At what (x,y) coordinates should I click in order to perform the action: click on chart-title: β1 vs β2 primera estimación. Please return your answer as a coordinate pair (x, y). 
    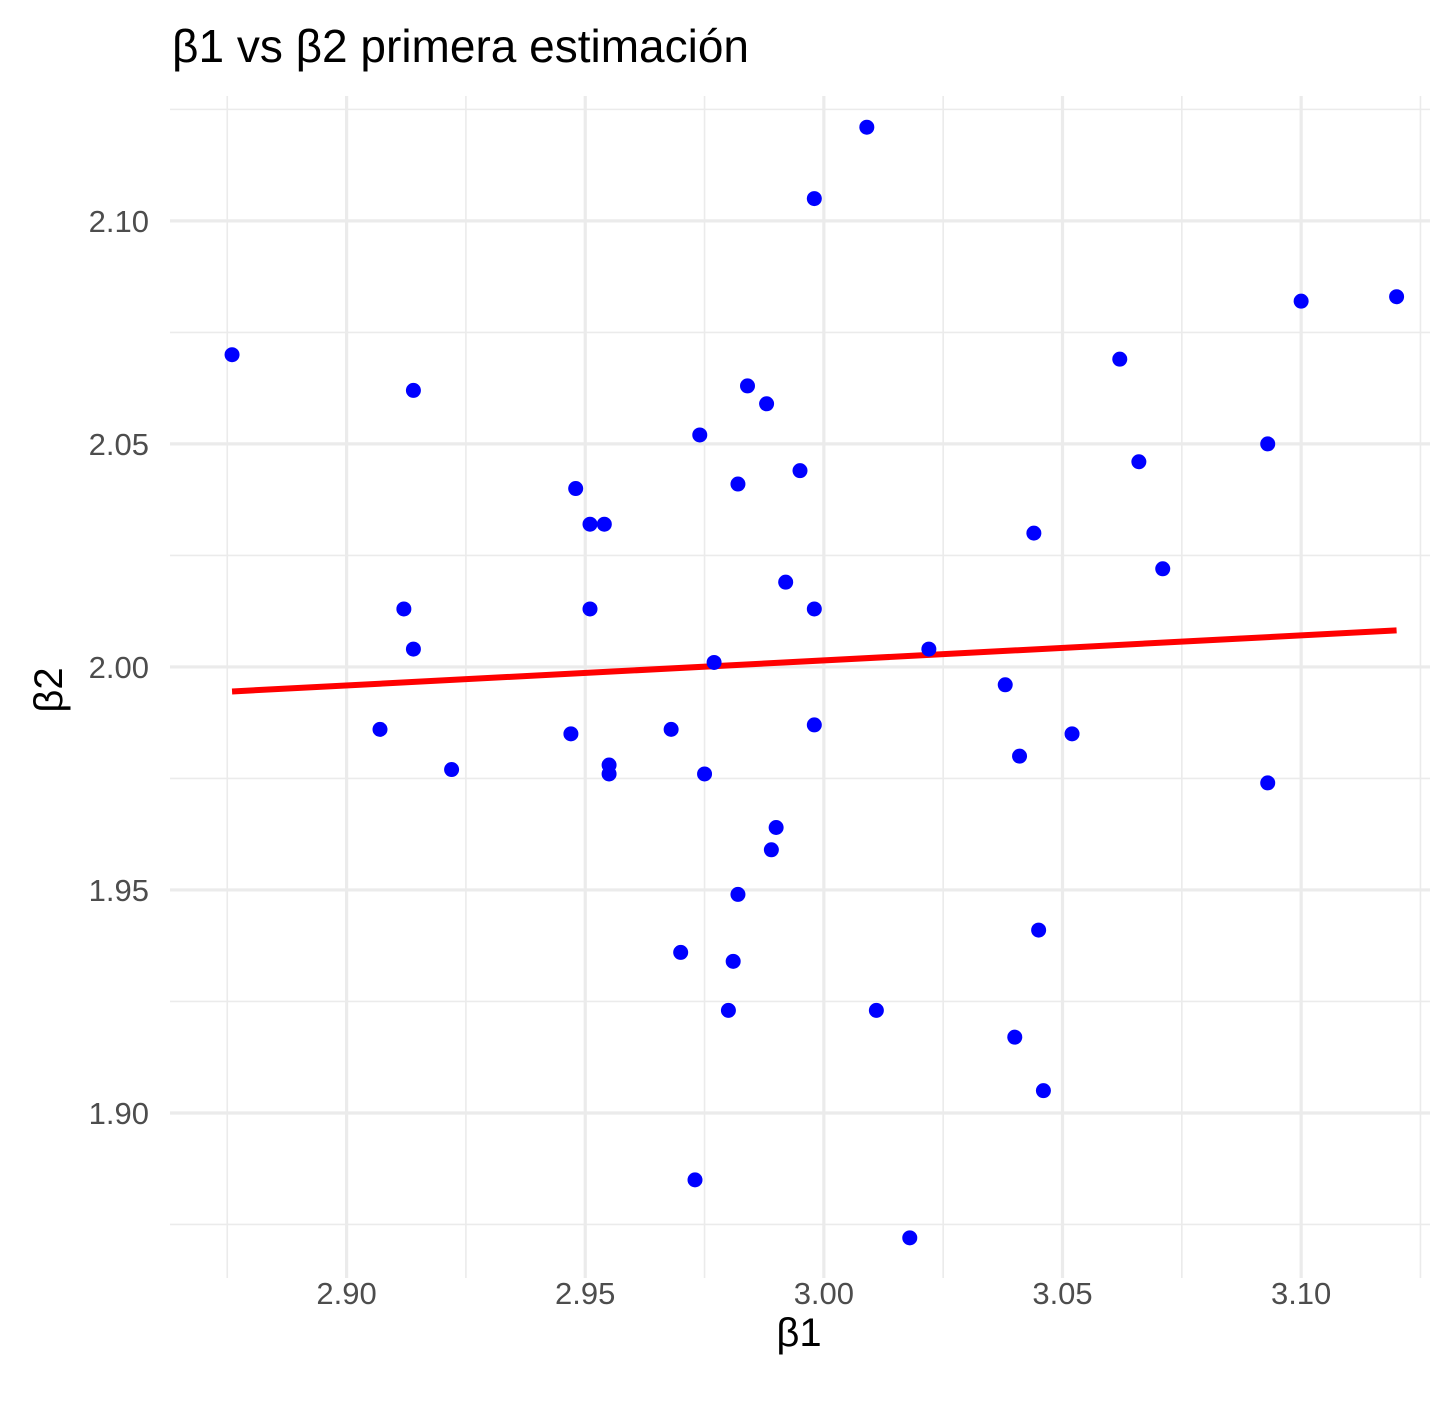
    Looking at the image, I should click on (460, 46).